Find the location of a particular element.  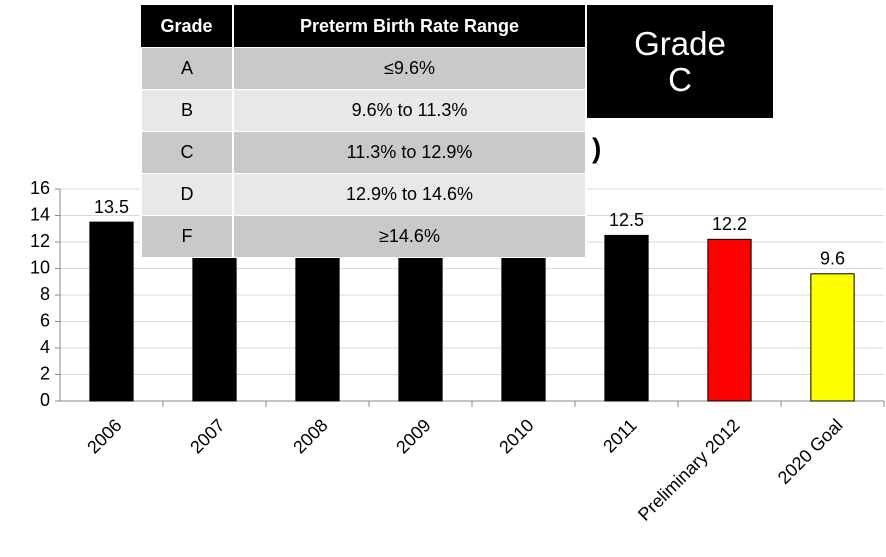

table-header: Grade Preterm Birth Rate Range is located at coordinates (364, 26).